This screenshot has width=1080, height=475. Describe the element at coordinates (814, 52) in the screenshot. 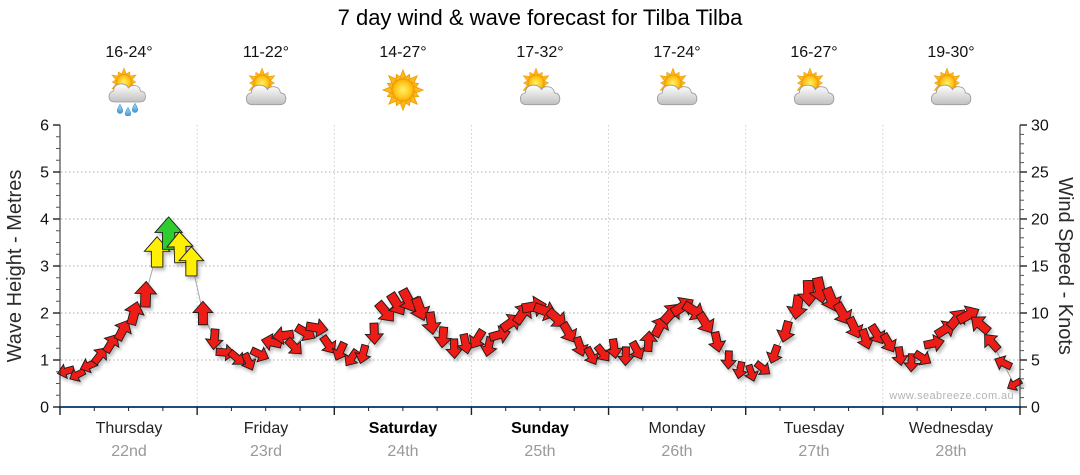

I see `day-temperature-range: 16-27°` at that location.